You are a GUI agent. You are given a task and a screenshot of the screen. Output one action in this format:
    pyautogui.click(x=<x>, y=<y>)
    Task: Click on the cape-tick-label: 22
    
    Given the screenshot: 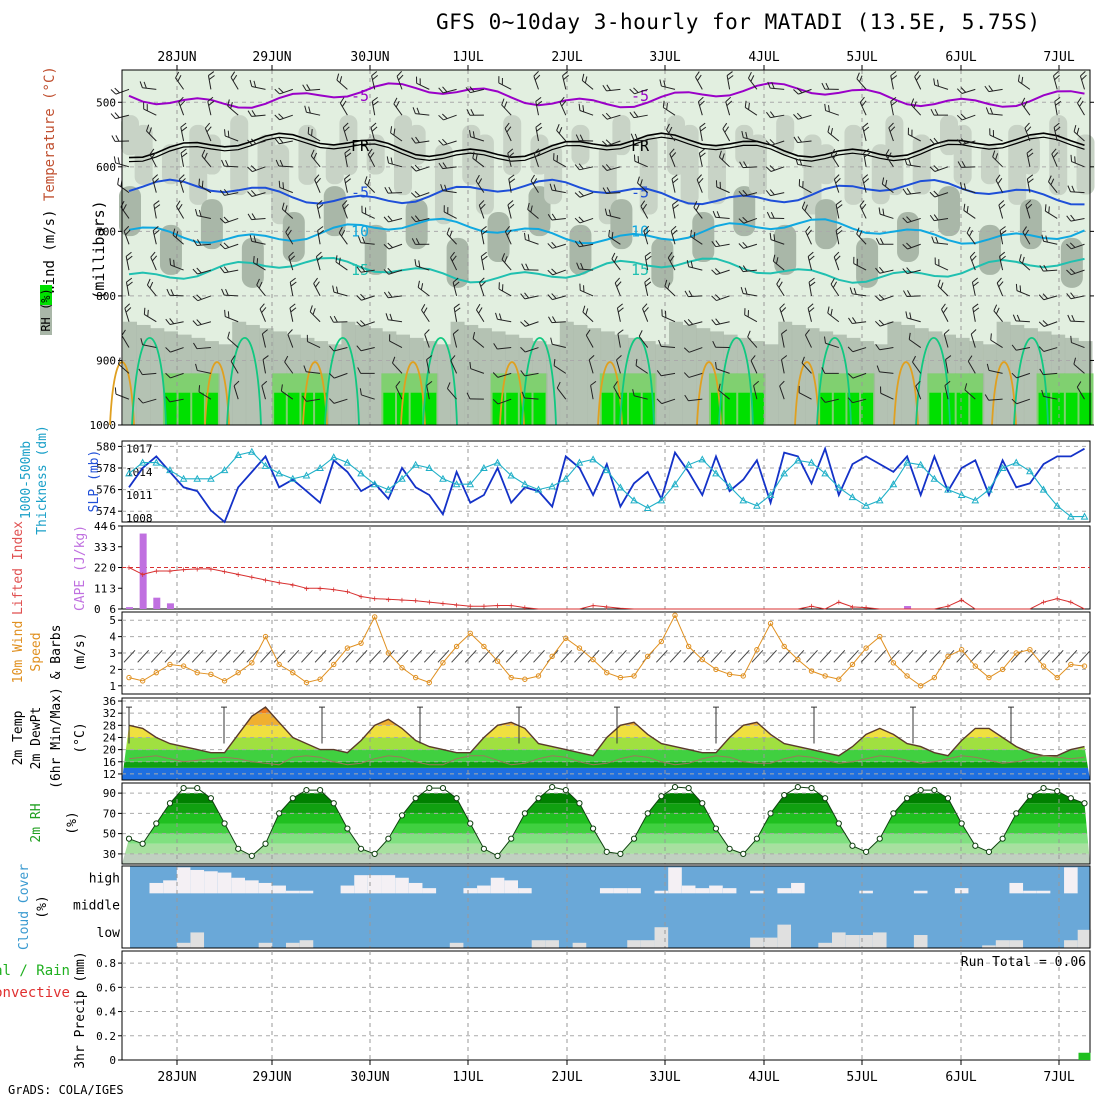 What is the action you would take?
    pyautogui.click(x=100, y=568)
    